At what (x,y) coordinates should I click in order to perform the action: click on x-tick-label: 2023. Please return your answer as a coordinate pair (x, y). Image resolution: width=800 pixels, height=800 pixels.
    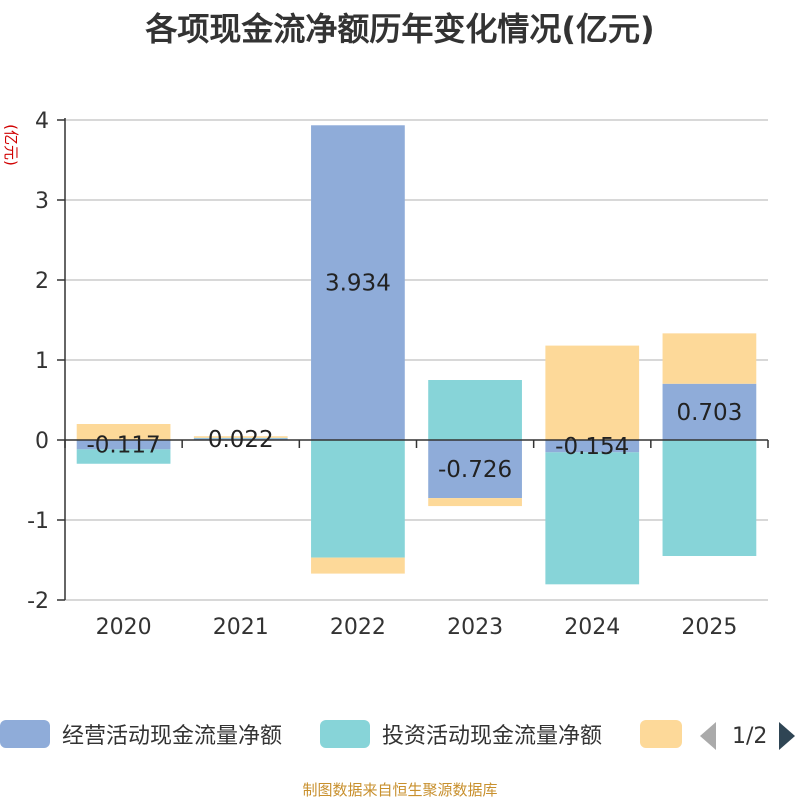
    Looking at the image, I should click on (475, 627).